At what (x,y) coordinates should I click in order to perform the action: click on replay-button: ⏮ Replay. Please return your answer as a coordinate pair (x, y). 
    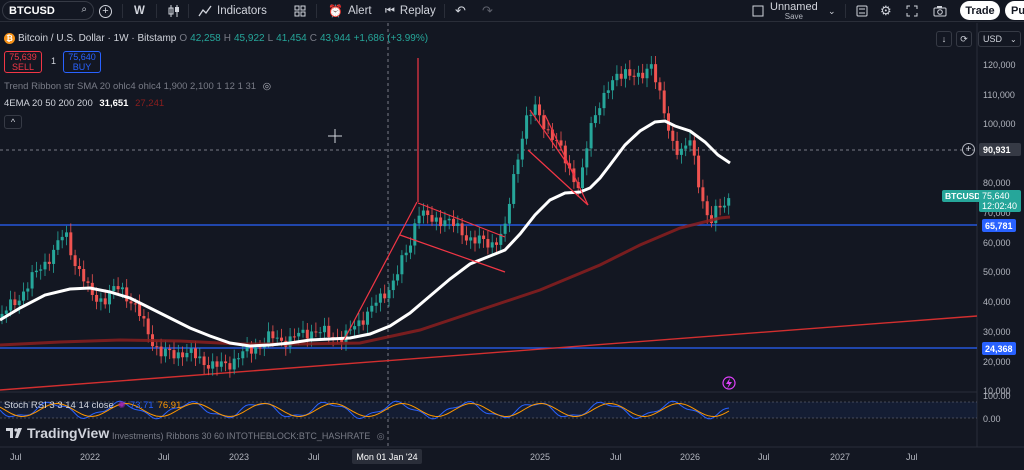
    Looking at the image, I should click on (410, 11).